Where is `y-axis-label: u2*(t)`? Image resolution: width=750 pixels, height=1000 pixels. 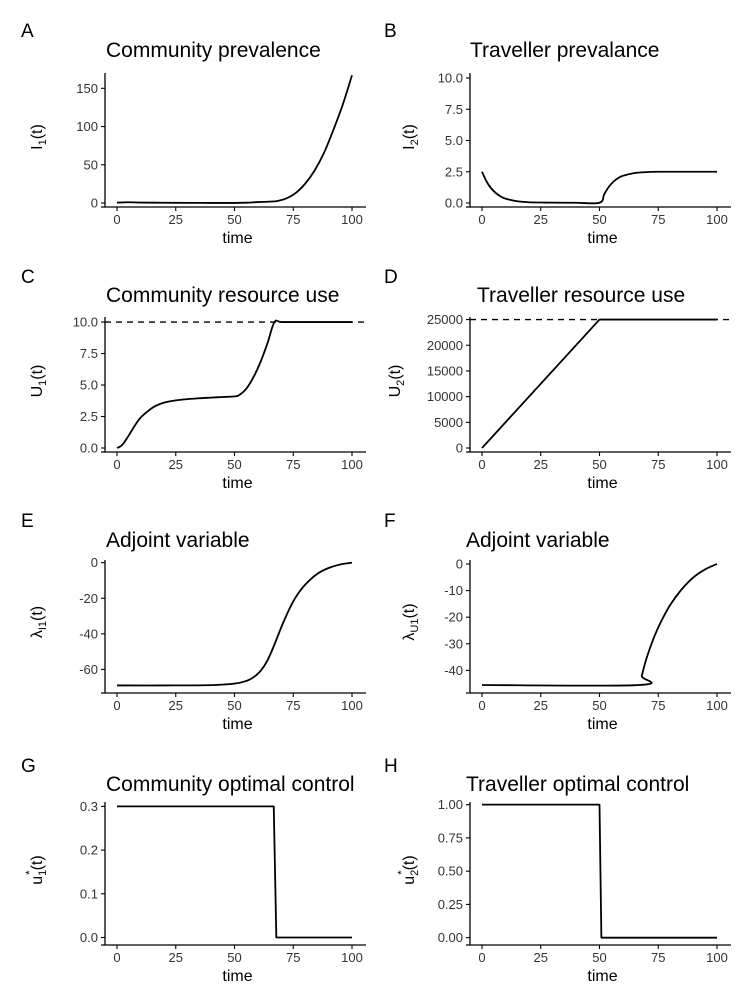 y-axis-label: u2*(t) is located at coordinates (408, 869).